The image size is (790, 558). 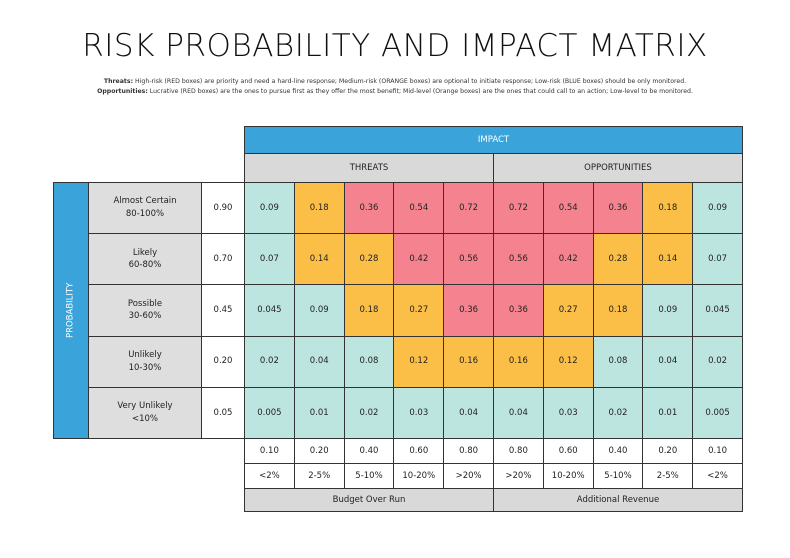 I want to click on matrix-cell: 0.03, so click(x=568, y=412).